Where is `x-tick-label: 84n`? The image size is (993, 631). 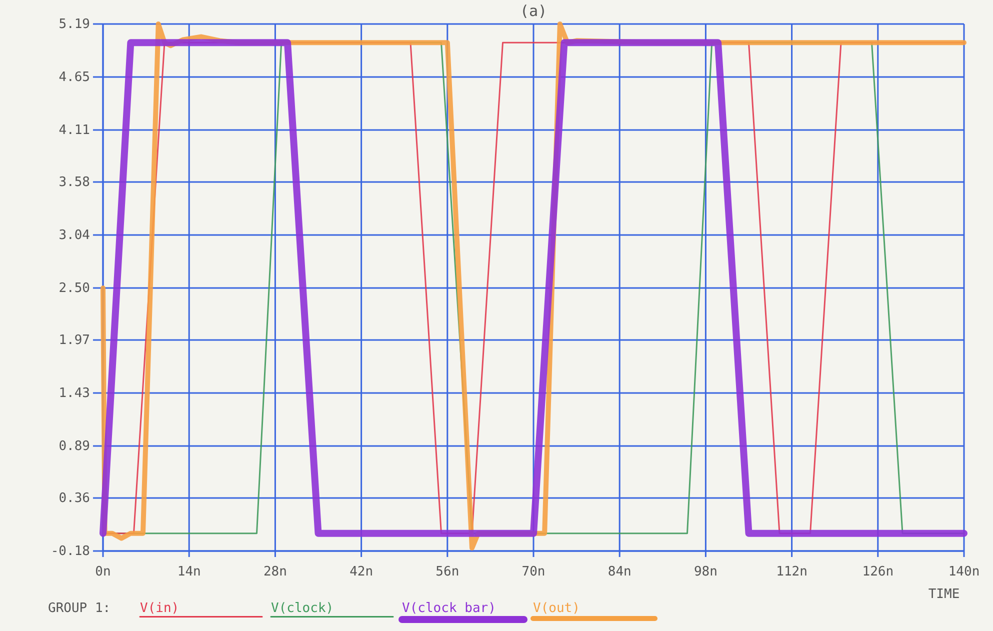 x-tick-label: 84n is located at coordinates (620, 572).